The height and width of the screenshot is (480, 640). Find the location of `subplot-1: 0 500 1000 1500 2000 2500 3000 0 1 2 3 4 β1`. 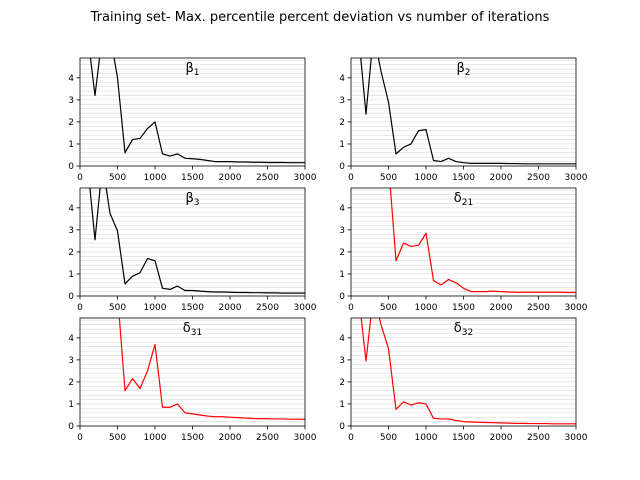

subplot-1: 0 500 1000 1500 2000 2500 3000 0 1 2 3 4 β1 is located at coordinates (192, 120).